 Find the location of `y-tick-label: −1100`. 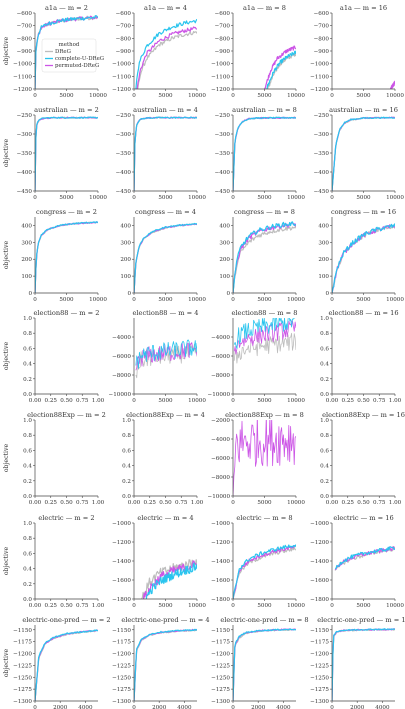

y-tick-label: −1100 is located at coordinates (121, 77).